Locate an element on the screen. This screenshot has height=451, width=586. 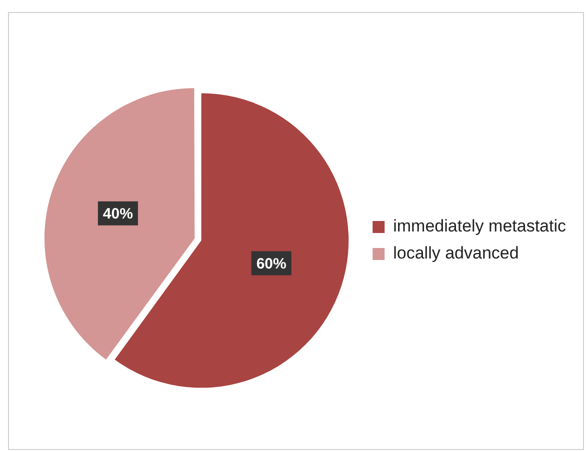
data-label: 60% is located at coordinates (271, 263).